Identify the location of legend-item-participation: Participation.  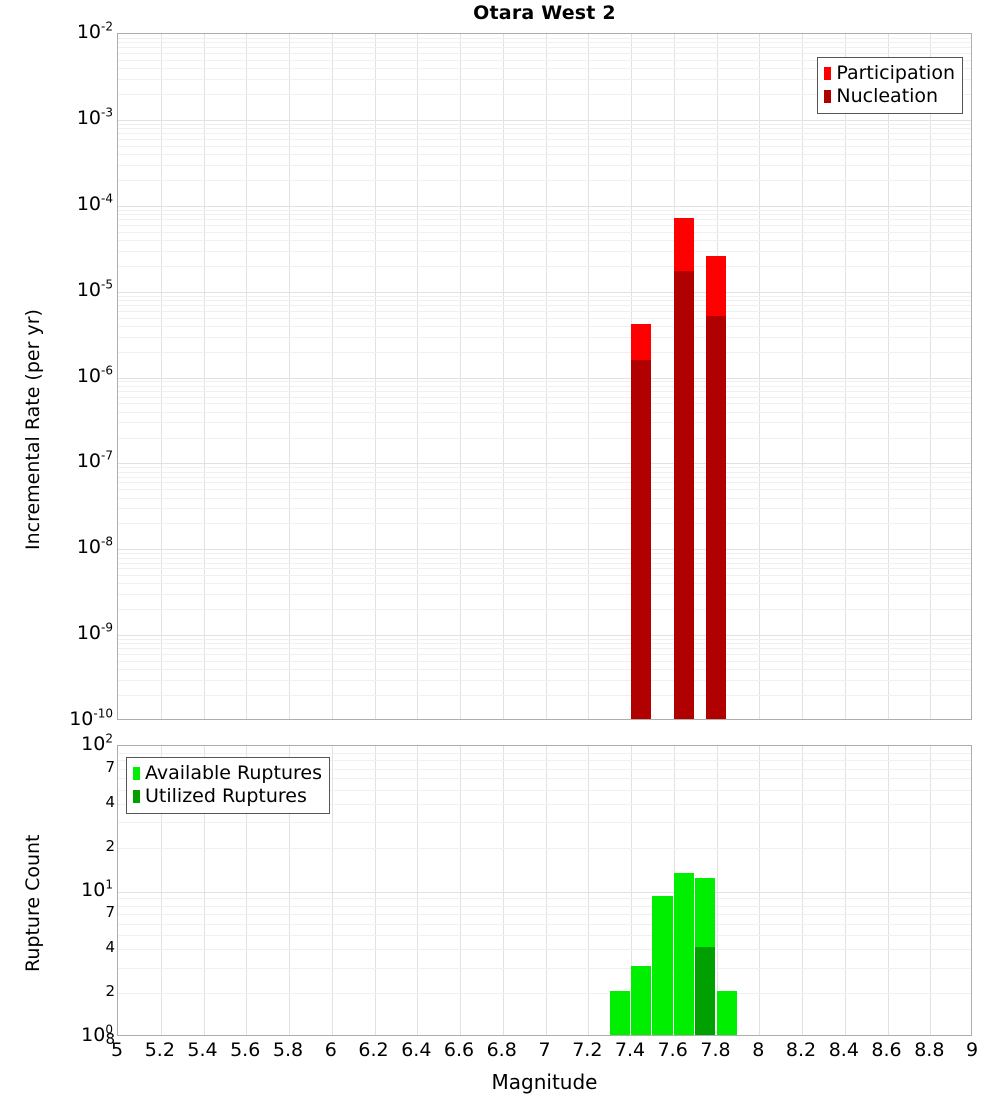
(889, 73).